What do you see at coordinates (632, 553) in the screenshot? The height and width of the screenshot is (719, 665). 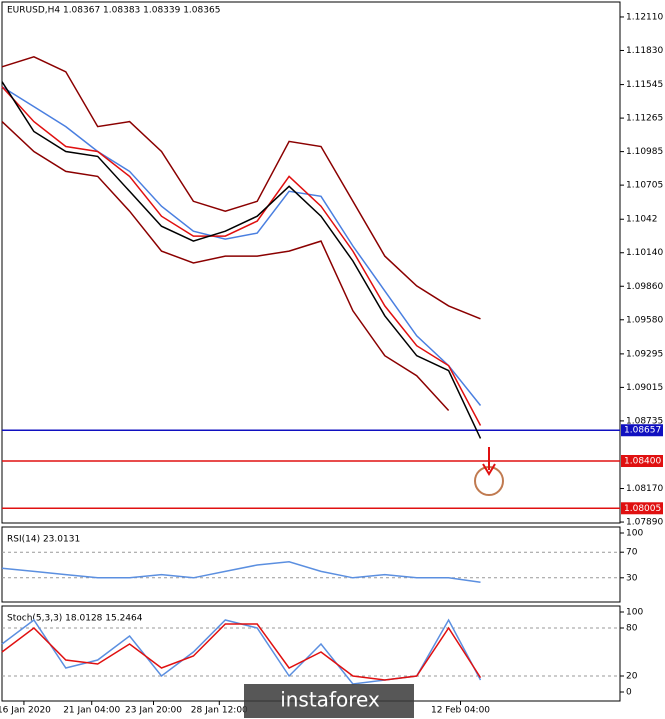 I see `y-tick-label: 70` at bounding box center [632, 553].